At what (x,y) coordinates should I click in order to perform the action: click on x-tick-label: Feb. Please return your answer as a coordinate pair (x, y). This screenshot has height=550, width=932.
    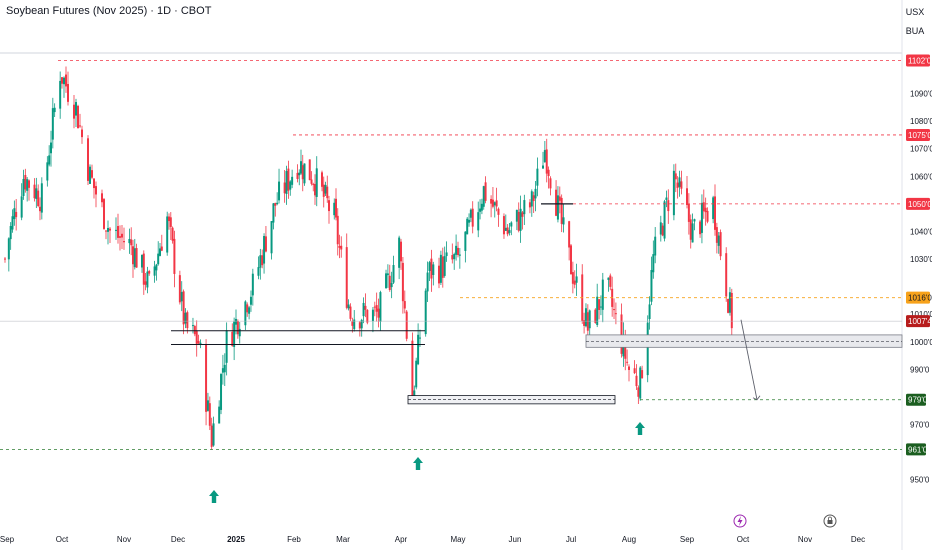
    Looking at the image, I should click on (294, 539).